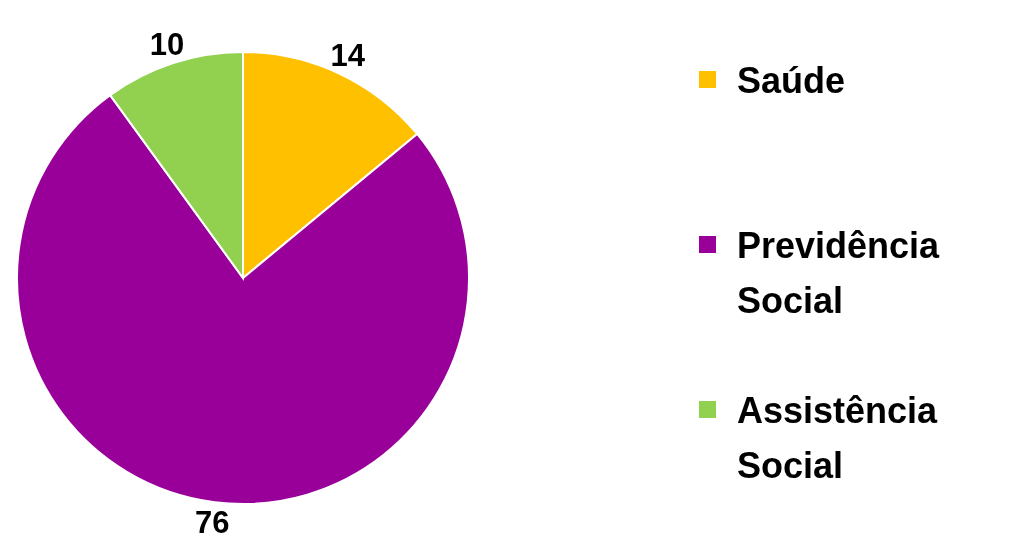  Describe the element at coordinates (838, 437) in the screenshot. I see `legend-label: Assistência Social` at that location.